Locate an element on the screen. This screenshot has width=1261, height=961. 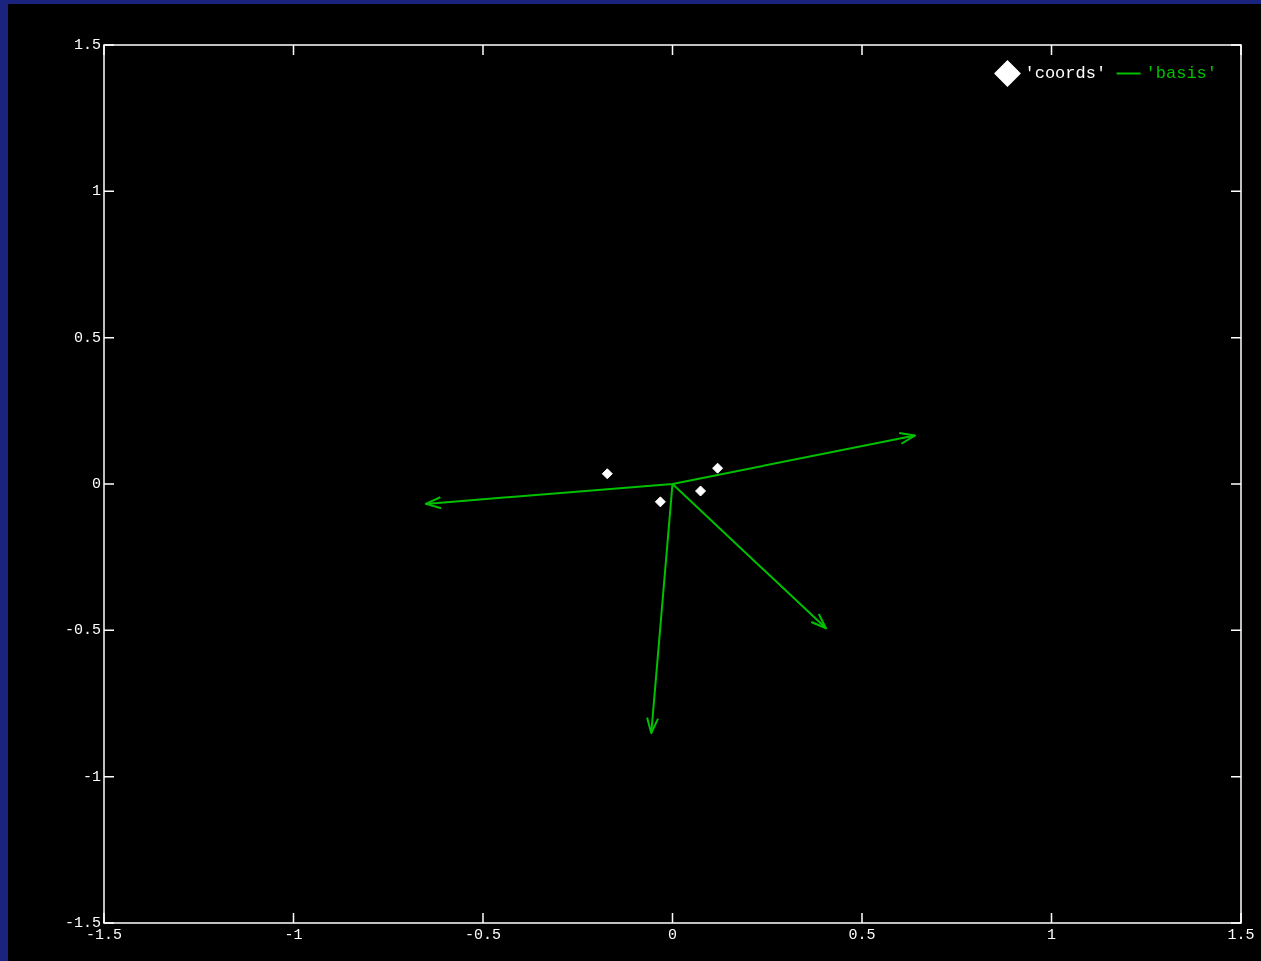
y-tick-label: 1.5 is located at coordinates (87, 45).